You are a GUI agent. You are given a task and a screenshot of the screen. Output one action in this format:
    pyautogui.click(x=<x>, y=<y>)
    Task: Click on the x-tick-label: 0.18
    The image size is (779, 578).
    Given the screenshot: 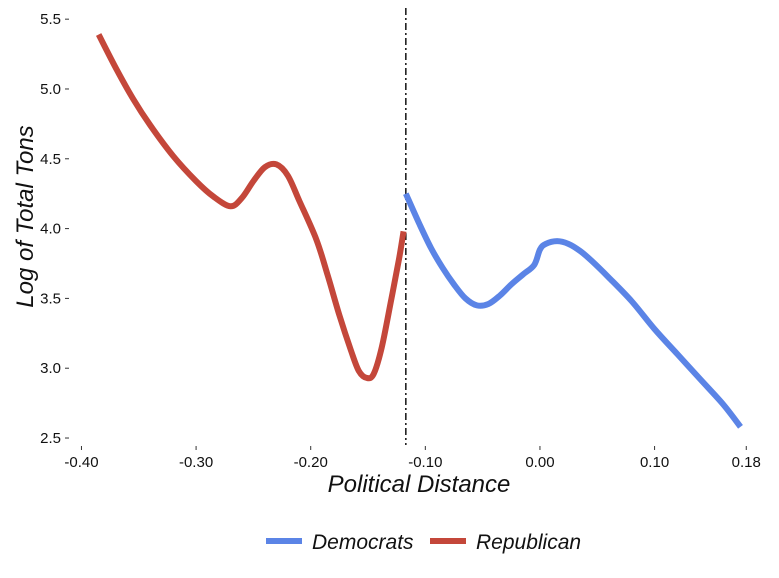 What is the action you would take?
    pyautogui.click(x=746, y=462)
    